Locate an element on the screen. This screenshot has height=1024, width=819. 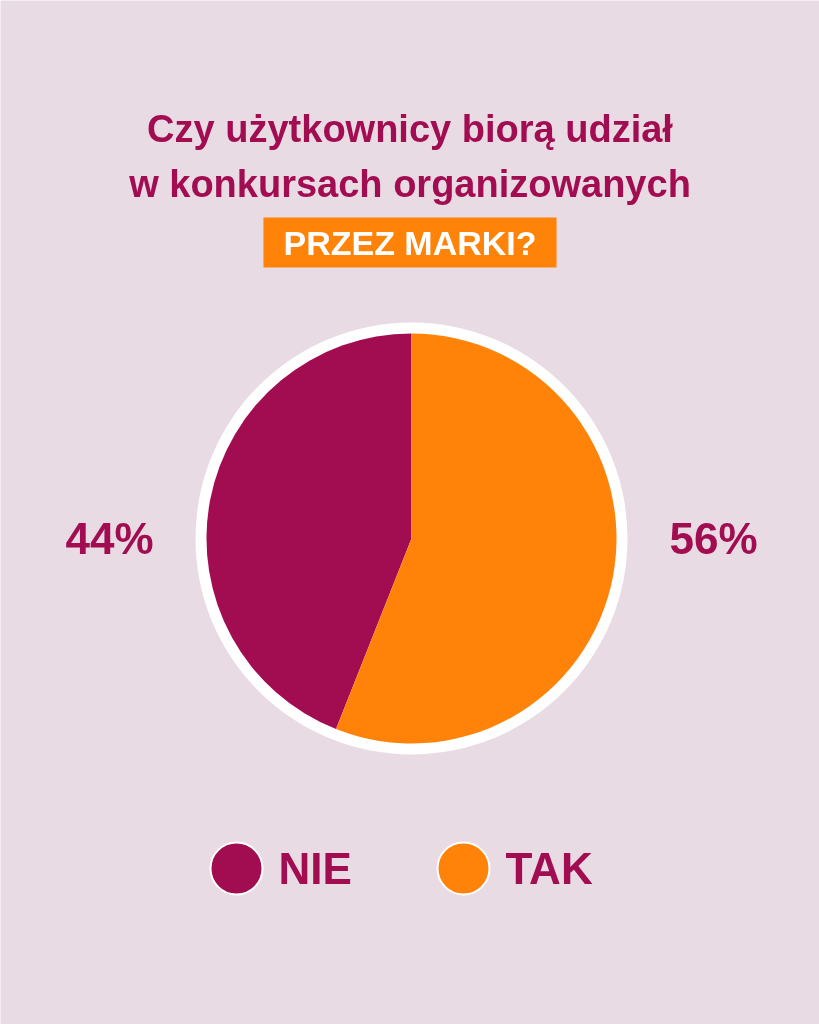
legend-label: TAK is located at coordinates (549, 868).